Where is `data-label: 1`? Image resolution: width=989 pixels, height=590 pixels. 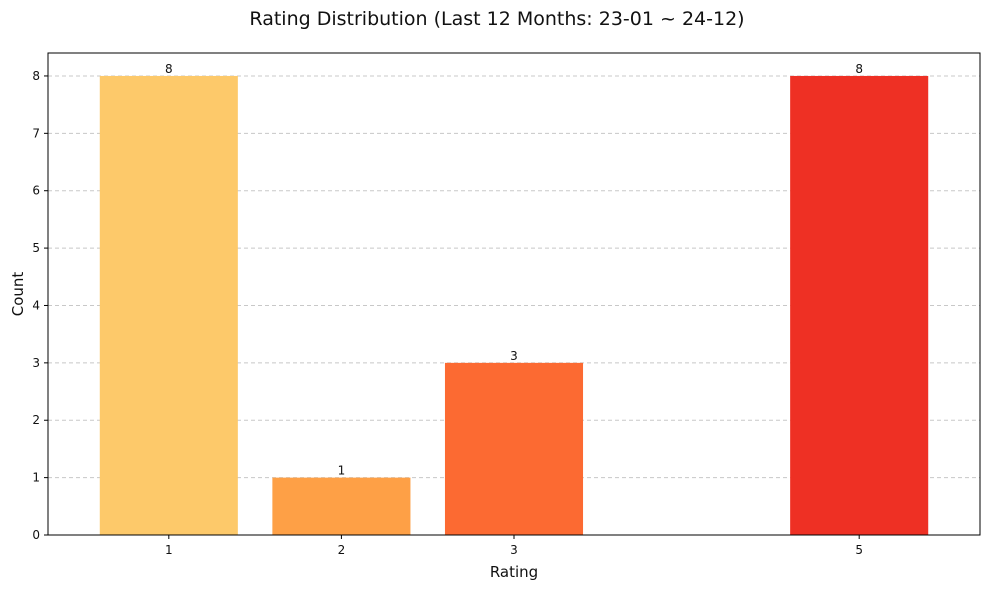
data-label: 1 is located at coordinates (342, 471).